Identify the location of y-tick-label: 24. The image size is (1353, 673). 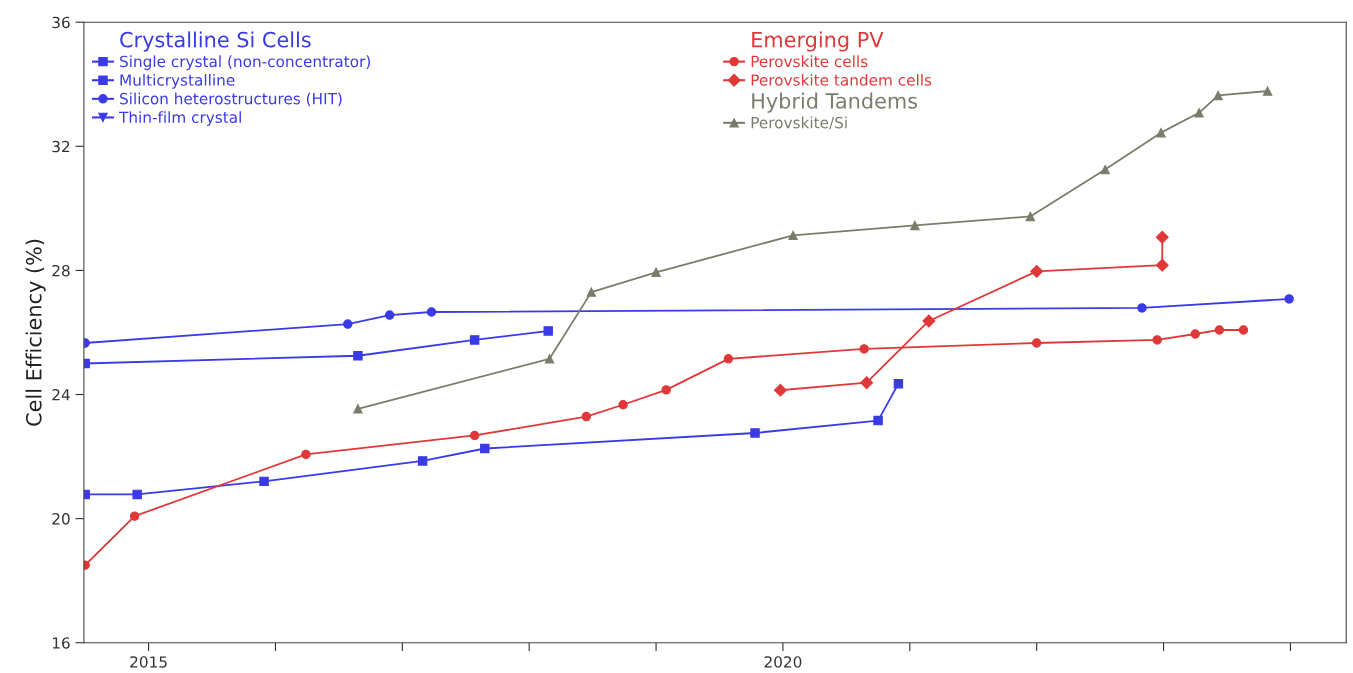
(61, 394).